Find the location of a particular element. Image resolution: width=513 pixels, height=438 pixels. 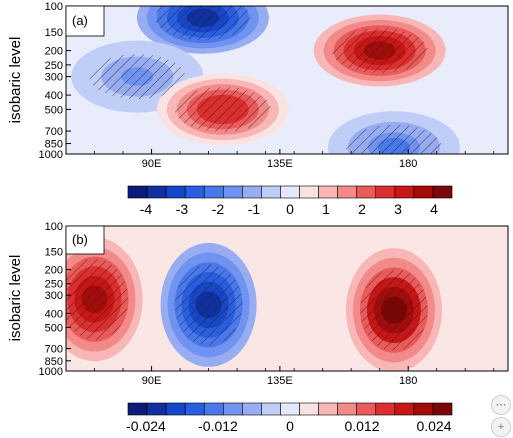

add-icon: + is located at coordinates (501, 427).